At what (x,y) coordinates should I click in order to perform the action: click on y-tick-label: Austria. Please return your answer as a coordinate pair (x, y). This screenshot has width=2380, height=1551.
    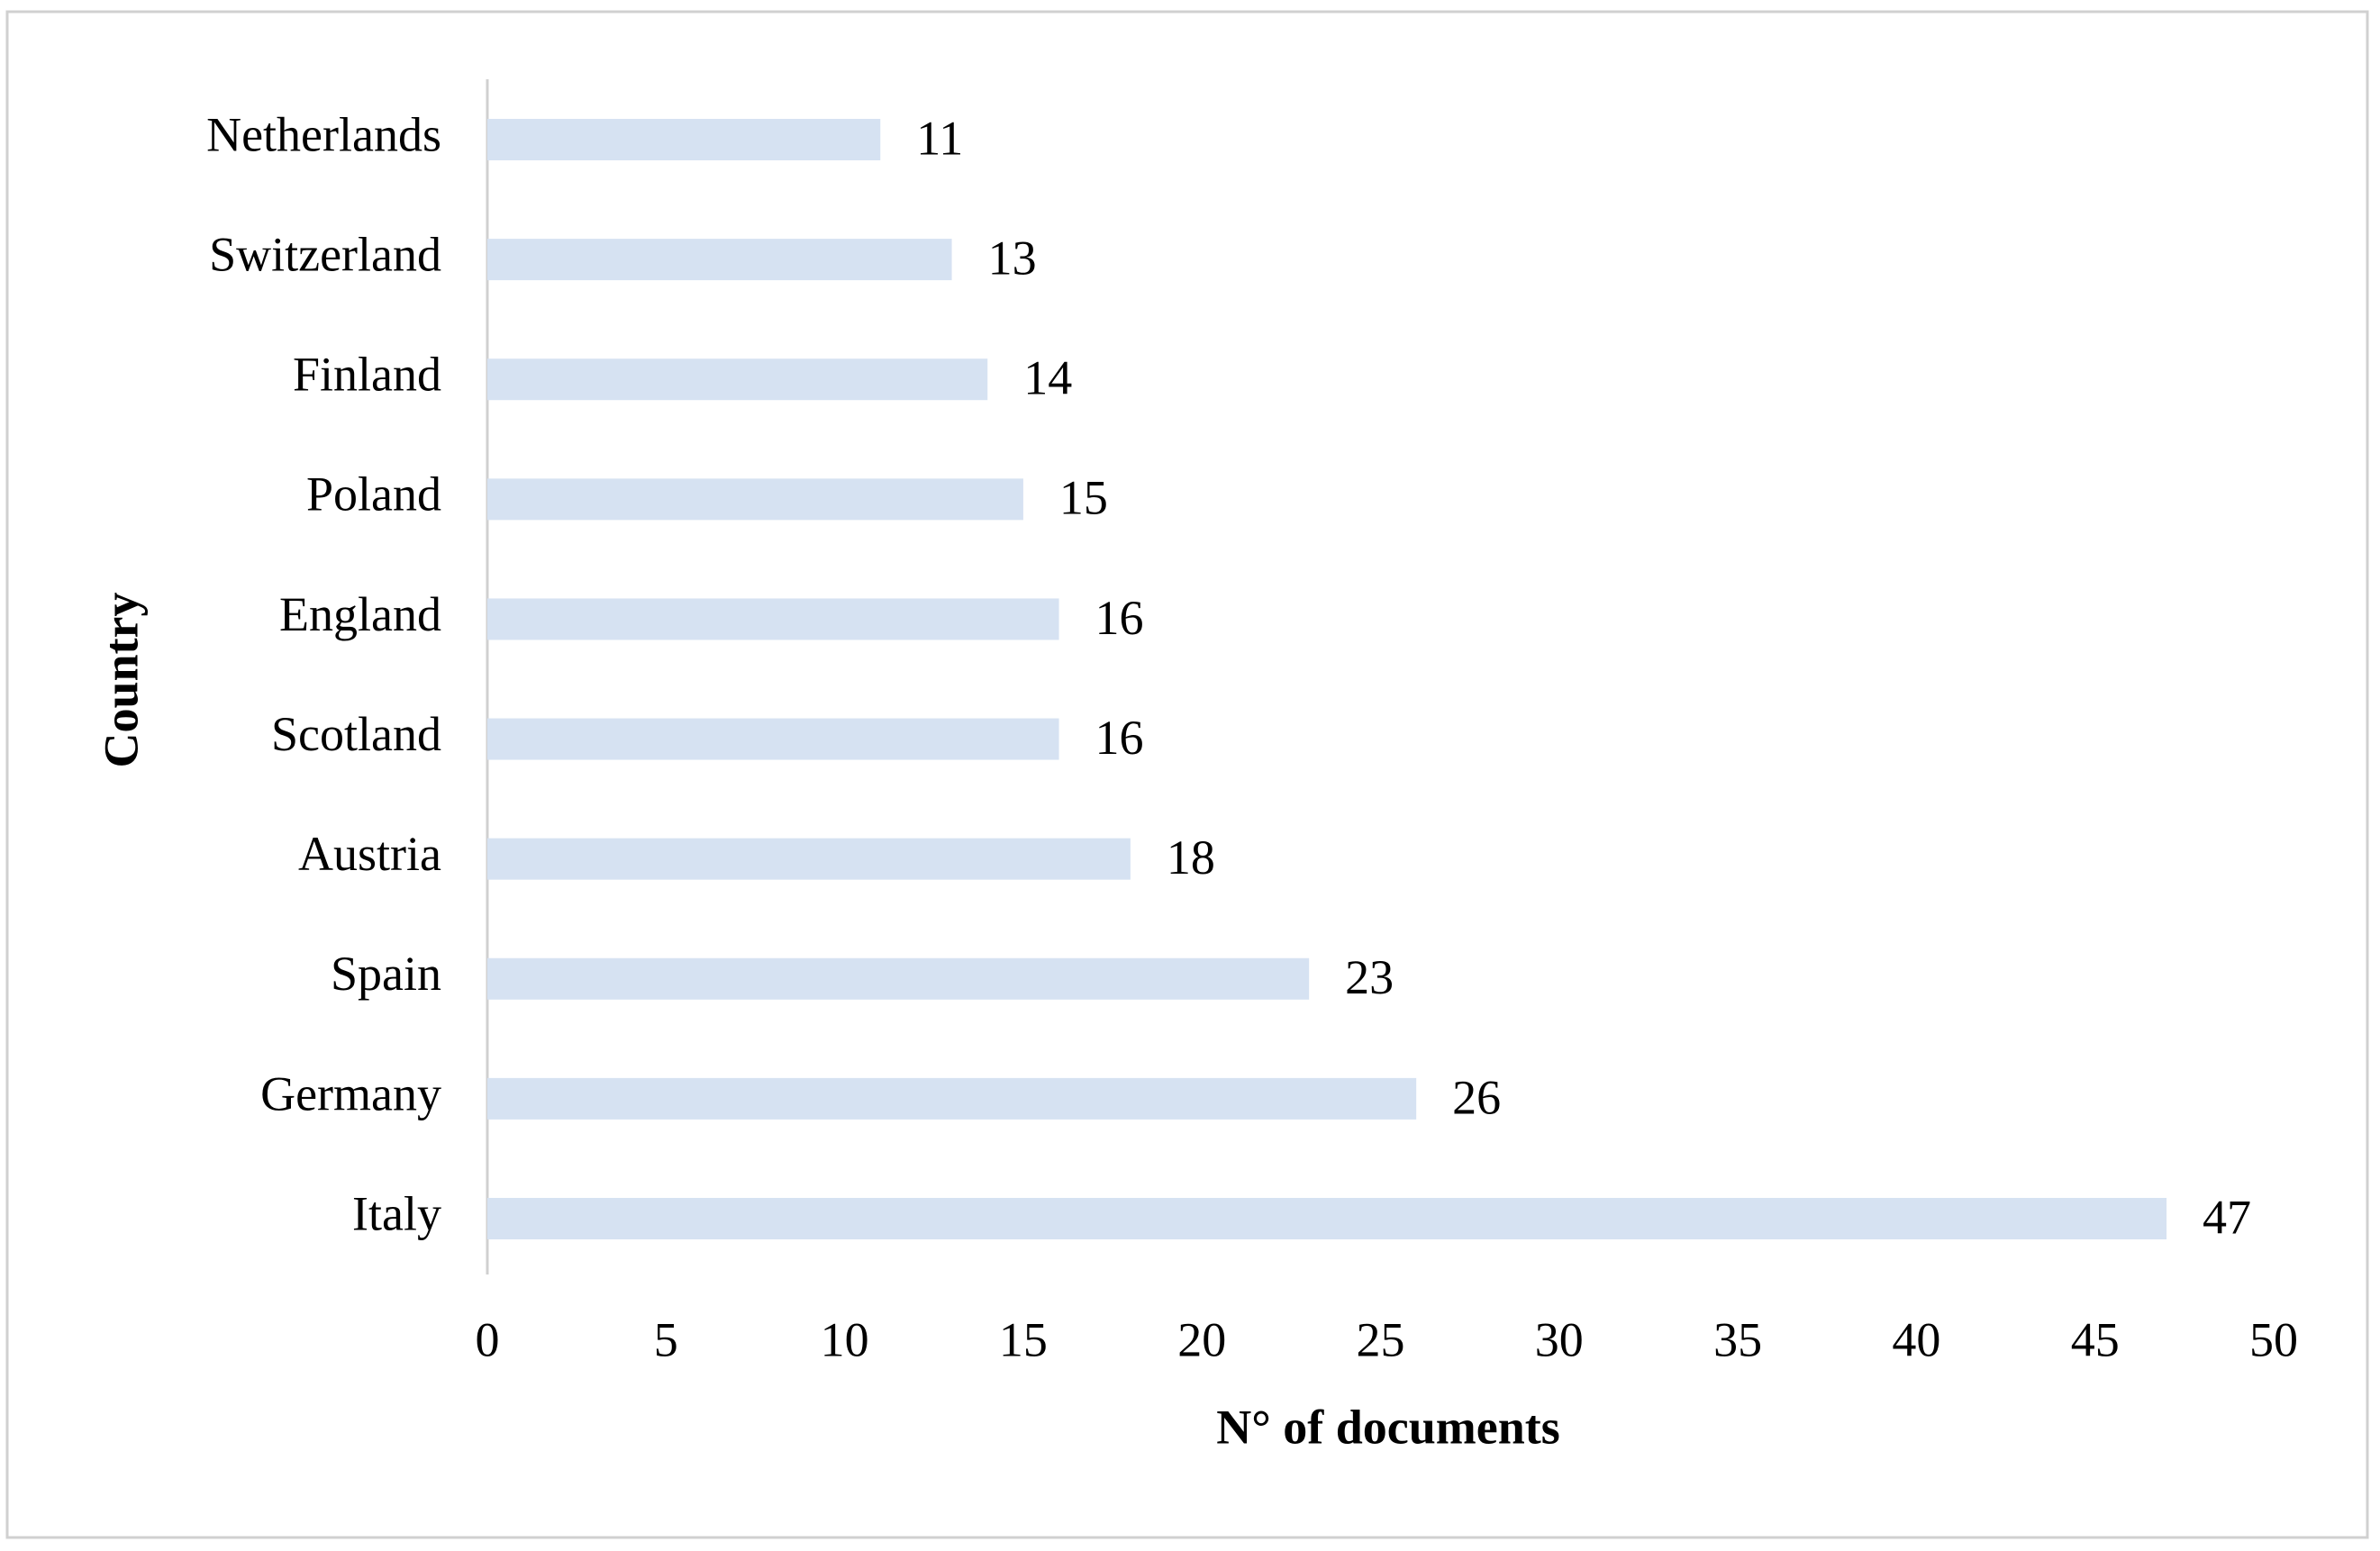
    Looking at the image, I should click on (370, 854).